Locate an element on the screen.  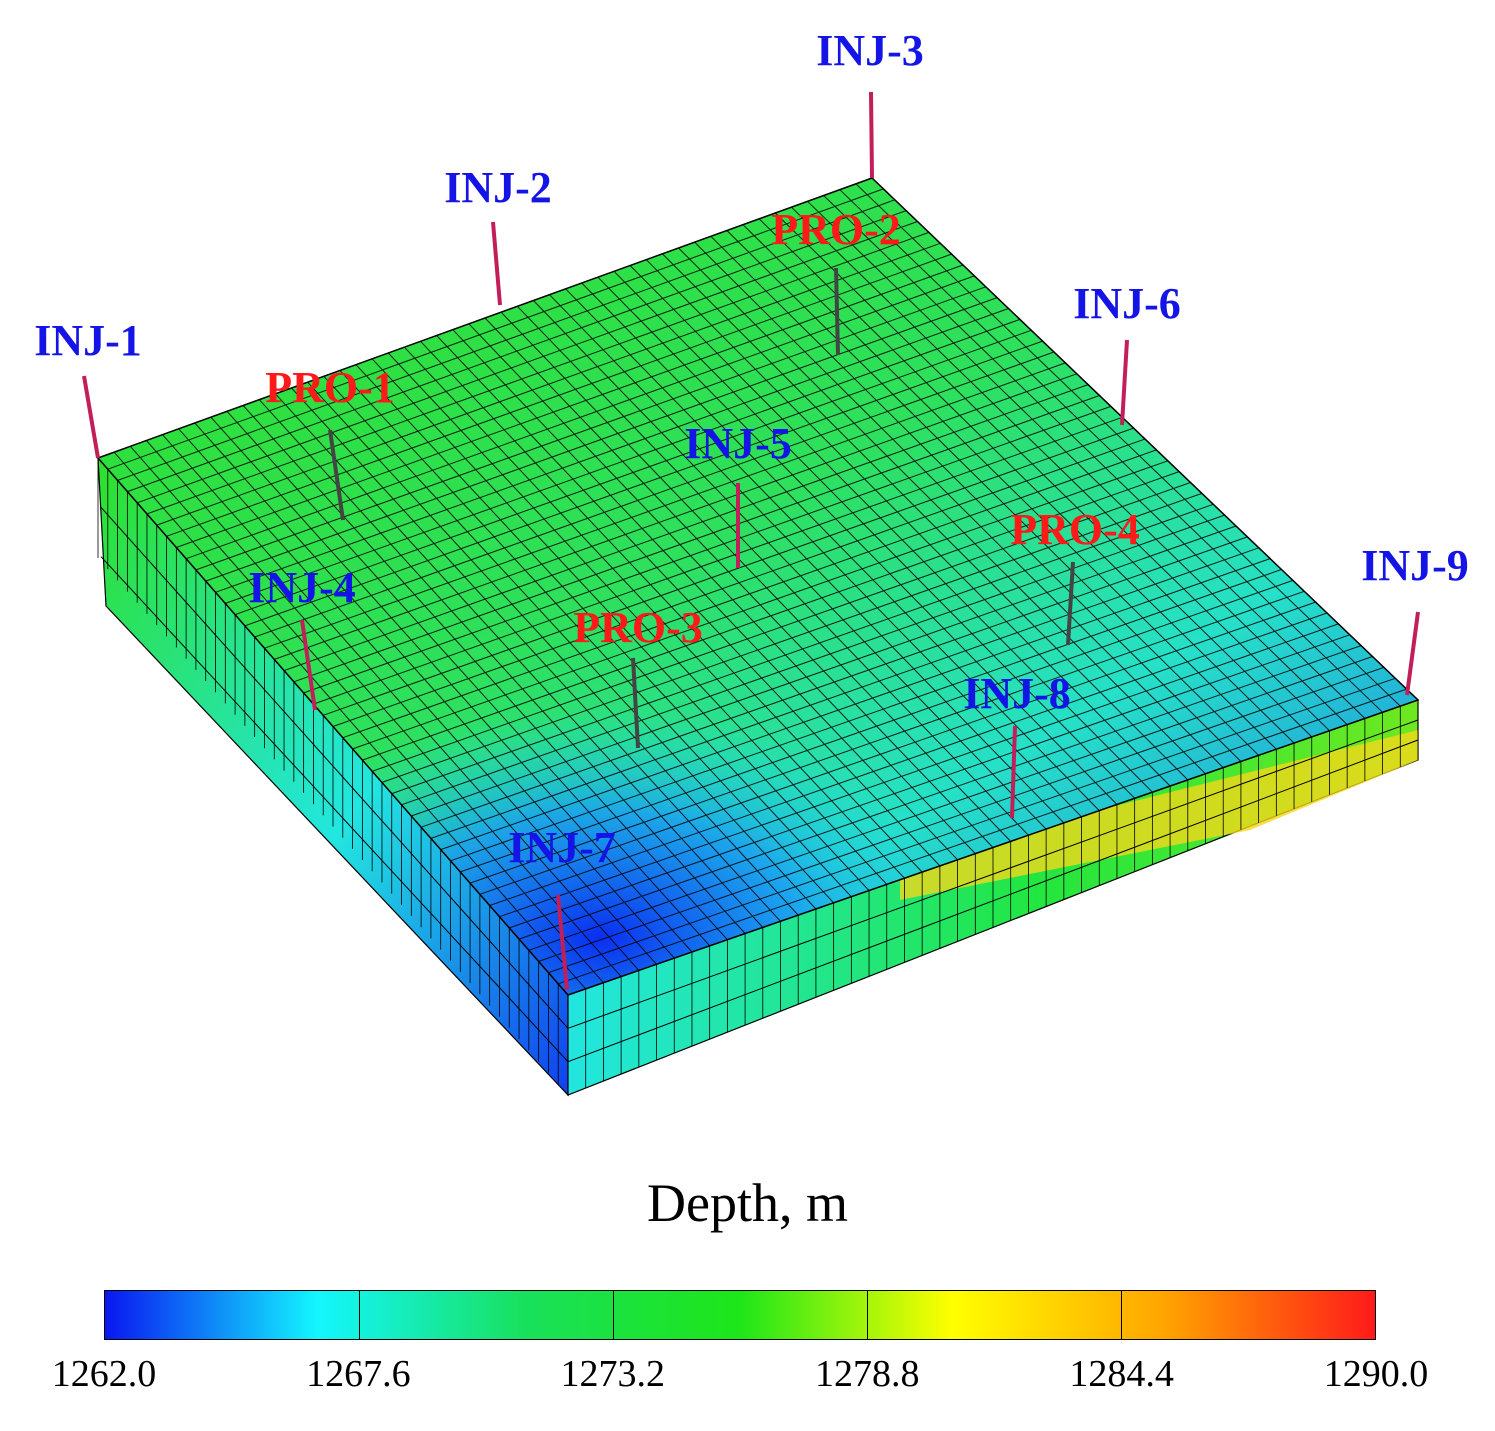
well-label-inj-2: INJ-2 is located at coordinates (498, 187).